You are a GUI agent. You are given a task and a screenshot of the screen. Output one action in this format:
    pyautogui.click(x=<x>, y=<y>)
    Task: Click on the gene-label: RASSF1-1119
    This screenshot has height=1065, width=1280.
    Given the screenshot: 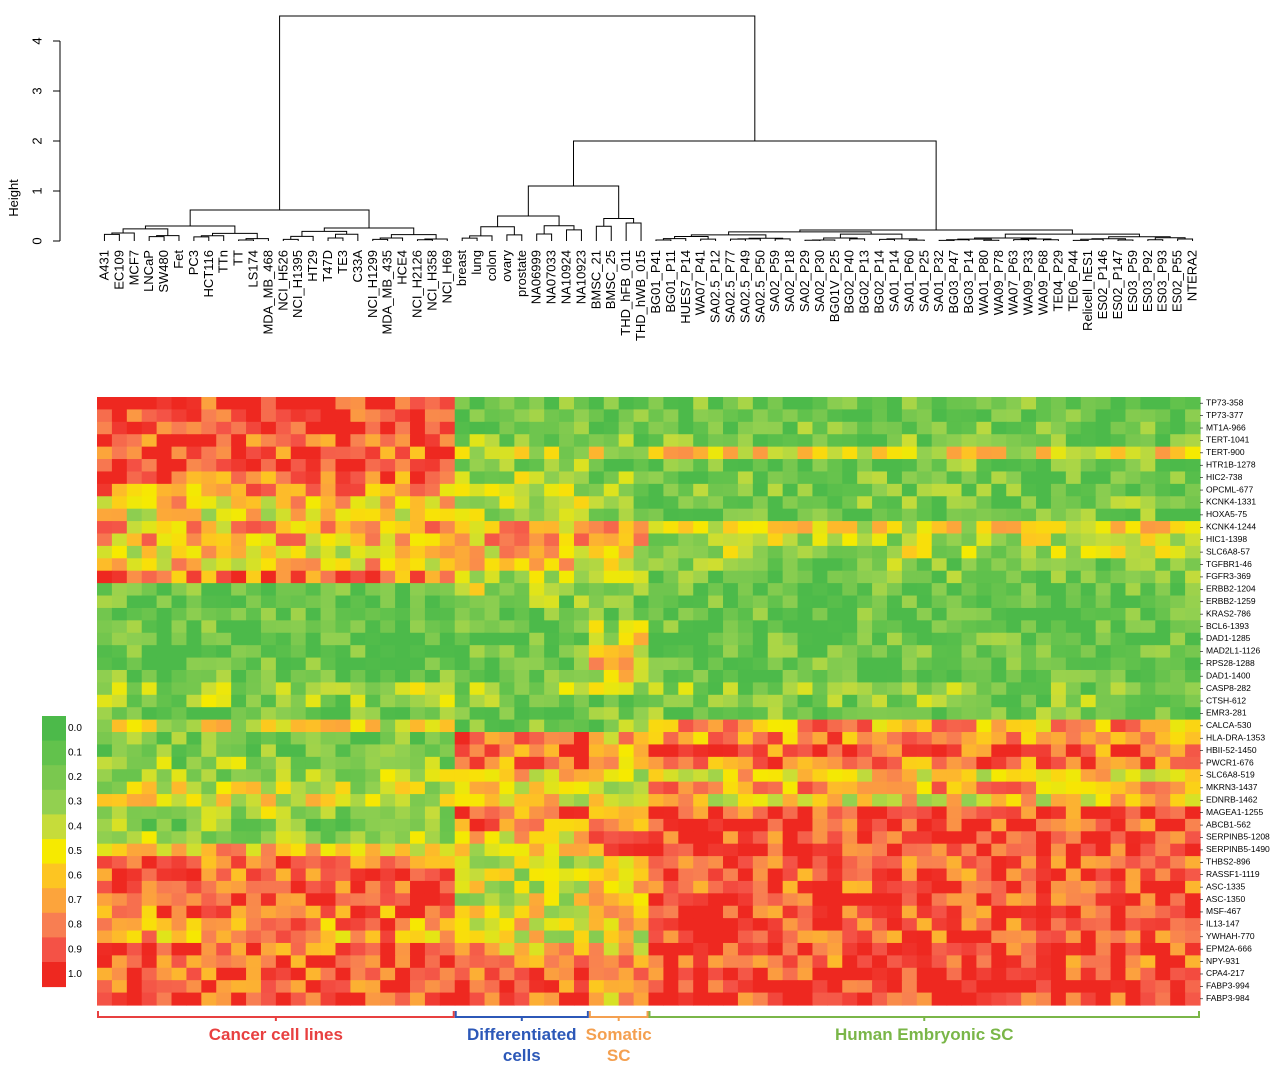 What is the action you would take?
    pyautogui.click(x=1233, y=874)
    